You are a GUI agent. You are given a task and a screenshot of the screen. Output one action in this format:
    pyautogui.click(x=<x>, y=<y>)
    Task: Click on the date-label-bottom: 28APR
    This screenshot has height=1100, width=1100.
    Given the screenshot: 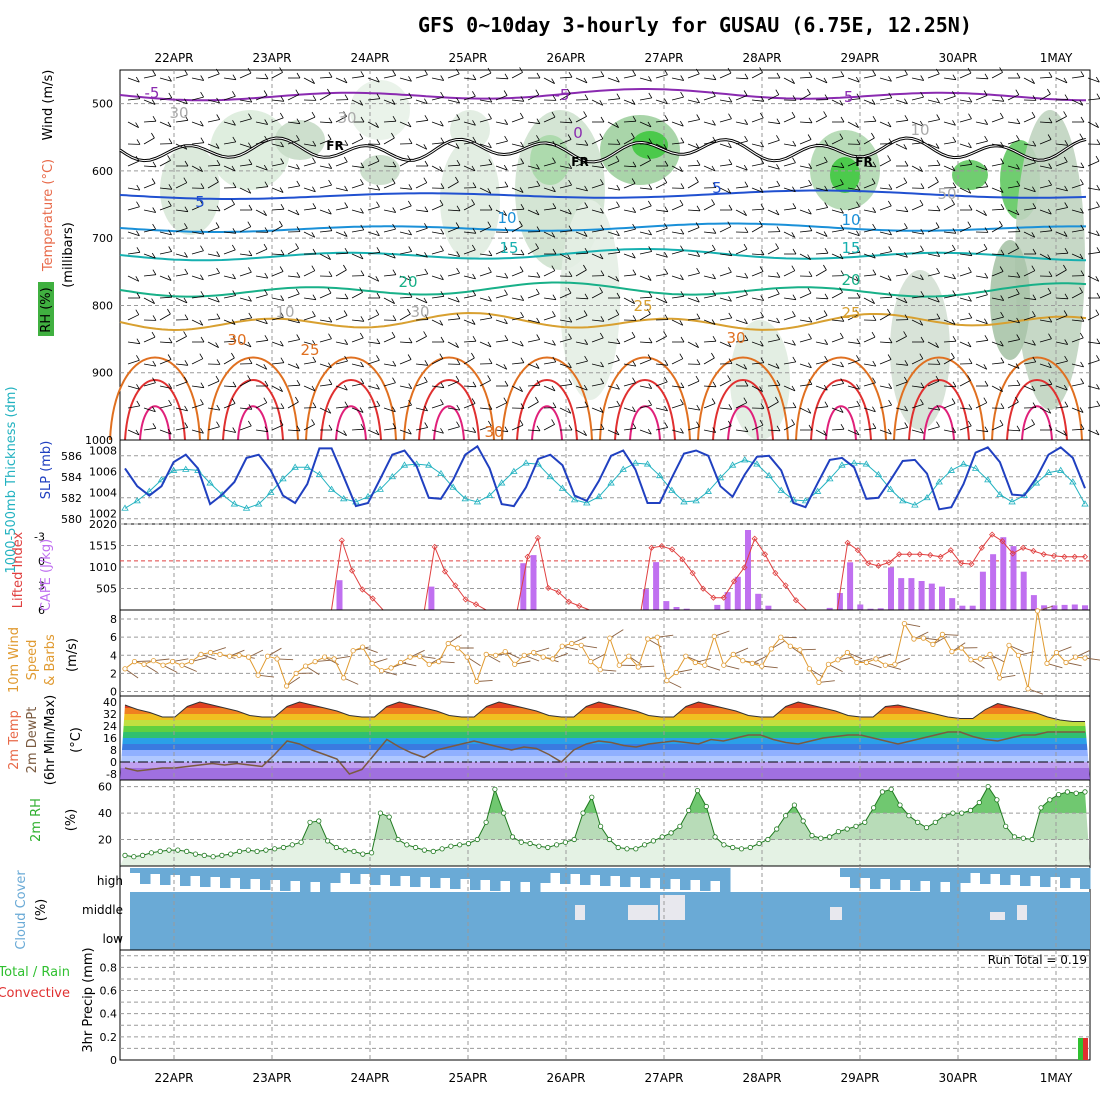 What is the action you would take?
    pyautogui.click(x=761, y=1078)
    